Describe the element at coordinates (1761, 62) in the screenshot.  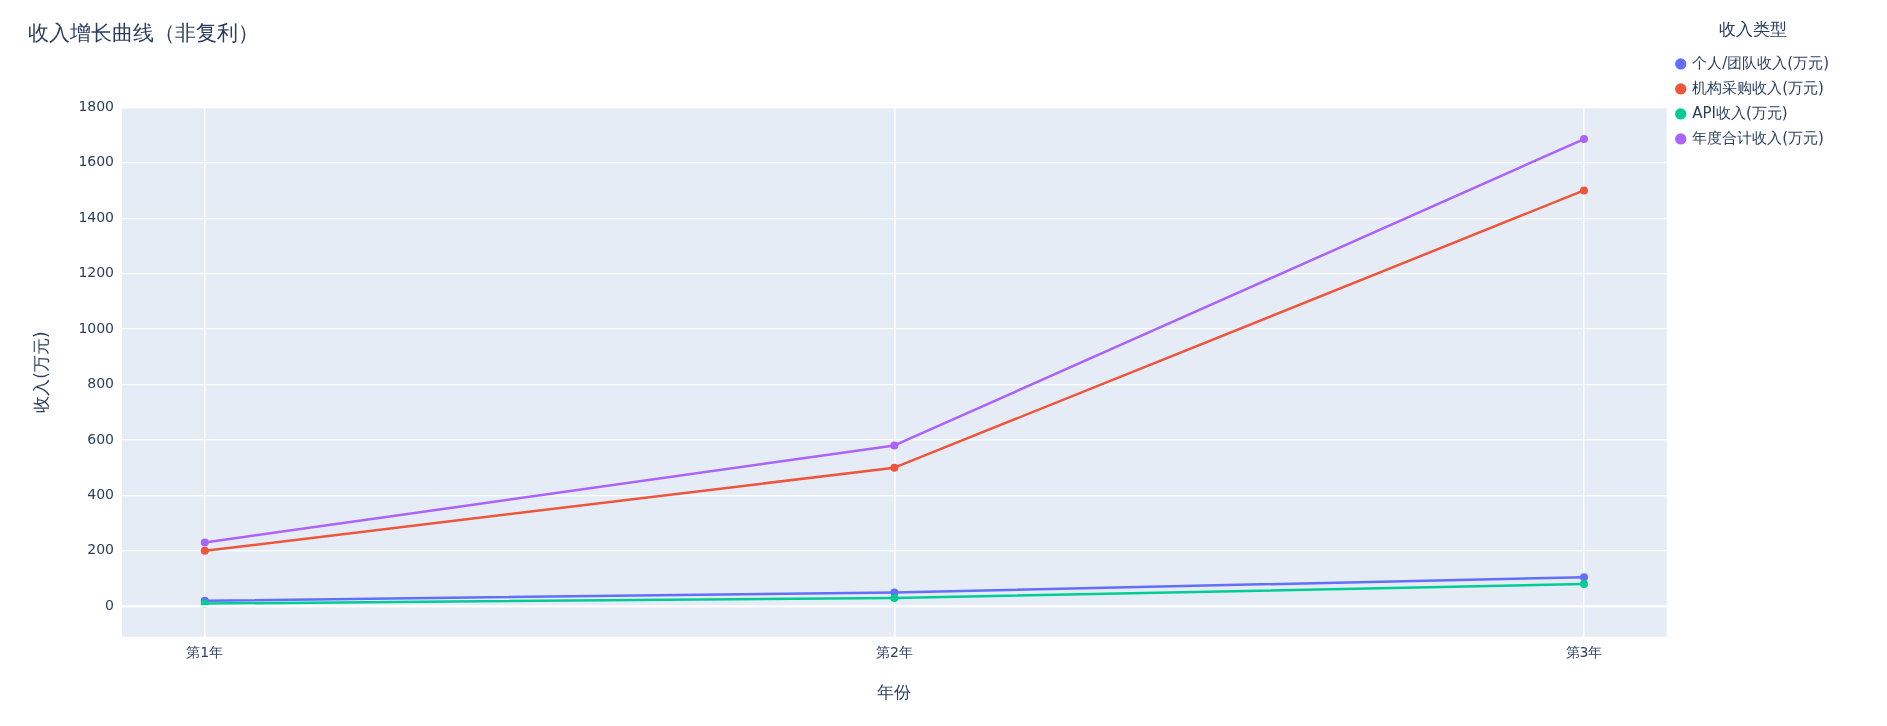
I see `legend-label: 个人/团队收入(万元)` at that location.